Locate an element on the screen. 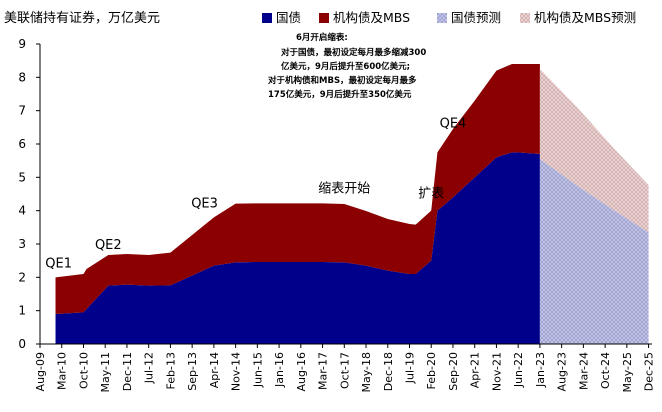 This screenshot has width=662, height=412. x-tick-label: May-18 is located at coordinates (366, 372).